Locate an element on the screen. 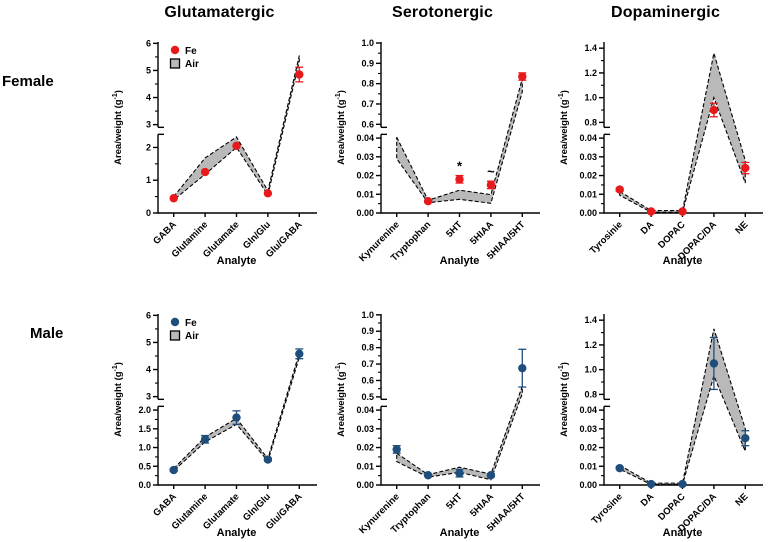 The image size is (777, 542). svg-text: 1 is located at coordinates (148, 180).